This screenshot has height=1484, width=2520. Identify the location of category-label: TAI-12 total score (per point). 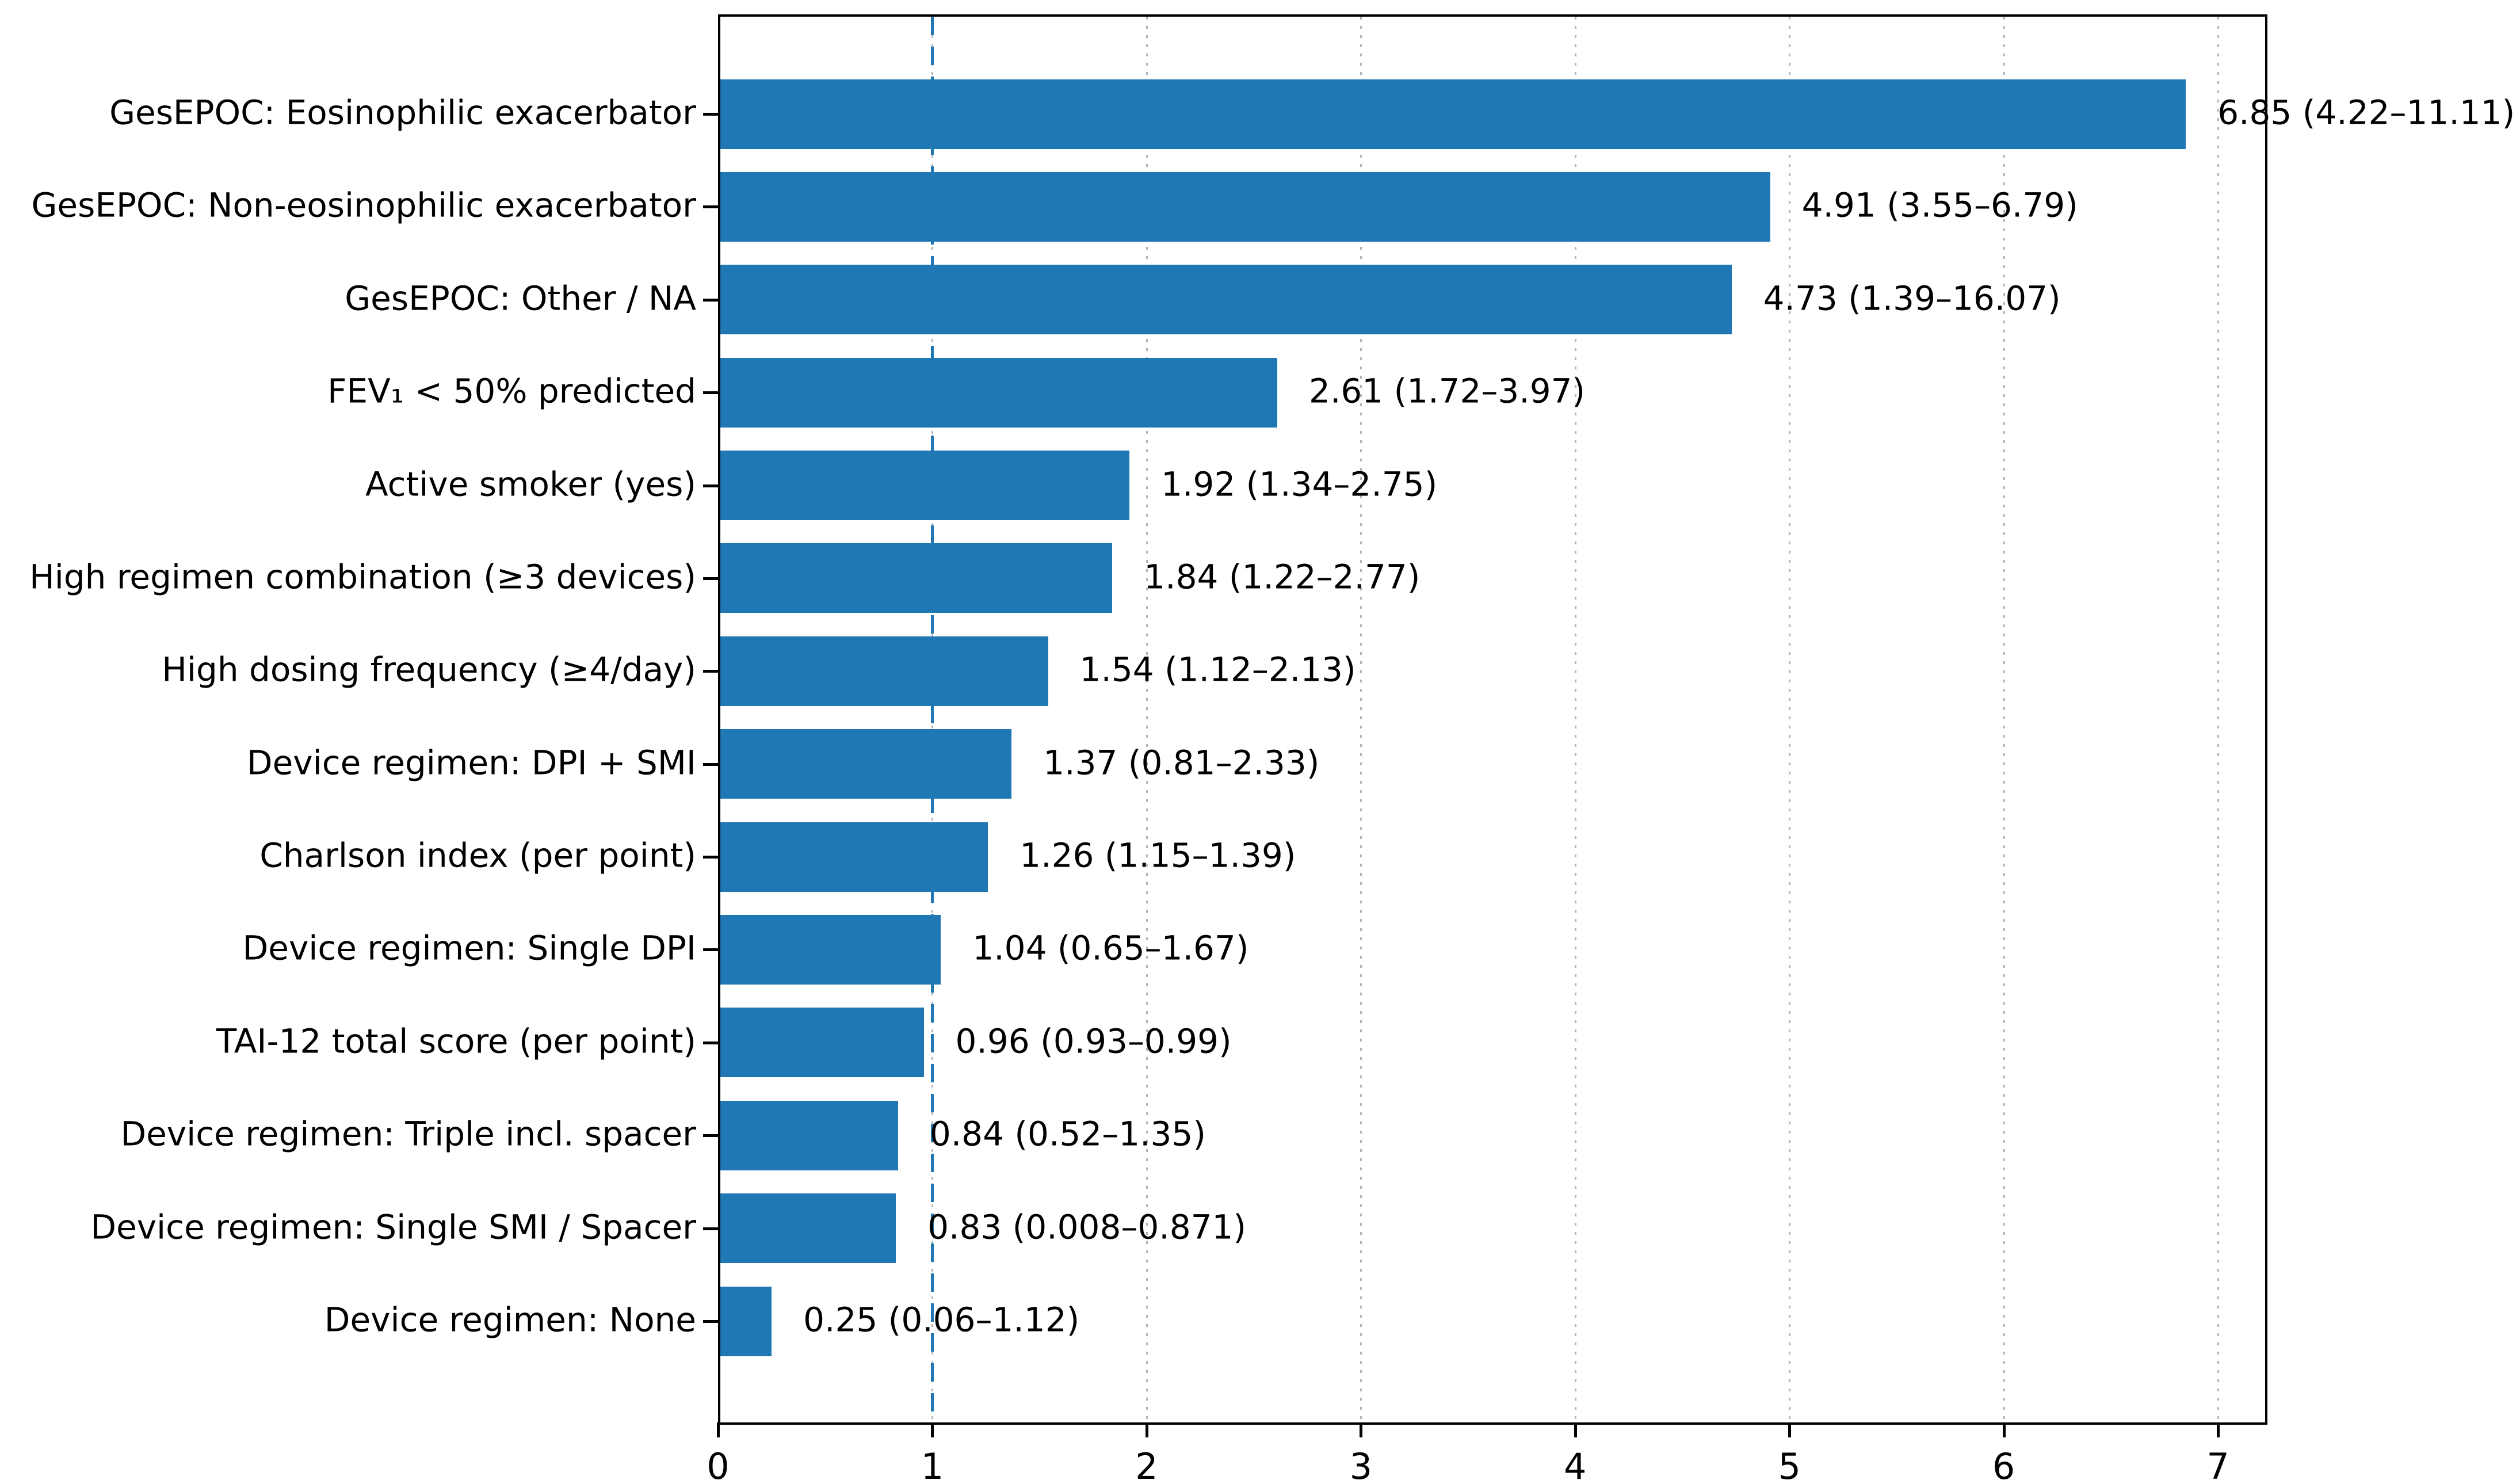
(456, 1041).